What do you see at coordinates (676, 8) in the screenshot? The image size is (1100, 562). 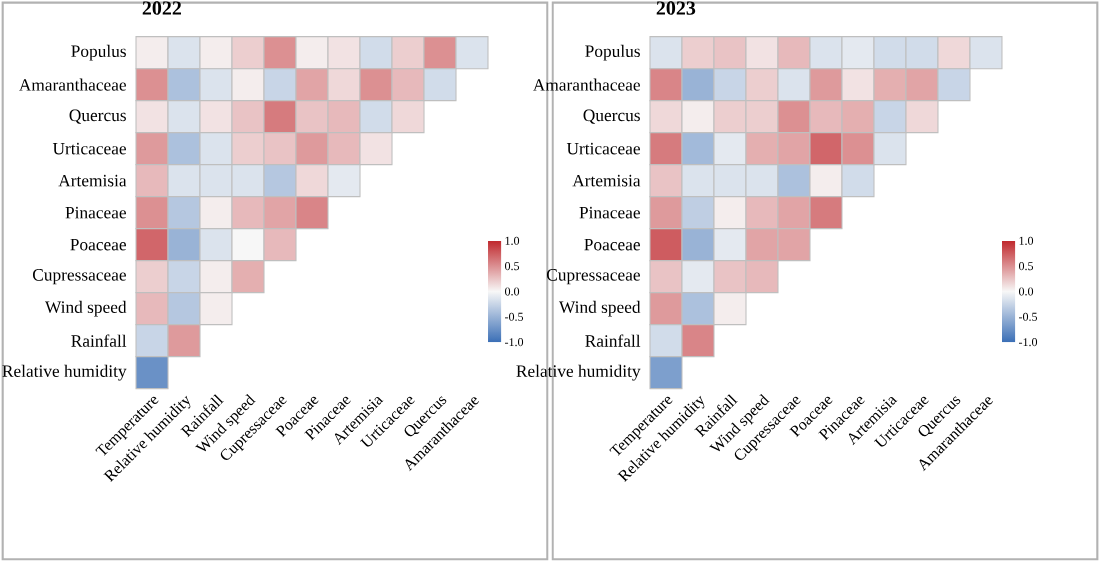 I see `chart-title: 2023` at bounding box center [676, 8].